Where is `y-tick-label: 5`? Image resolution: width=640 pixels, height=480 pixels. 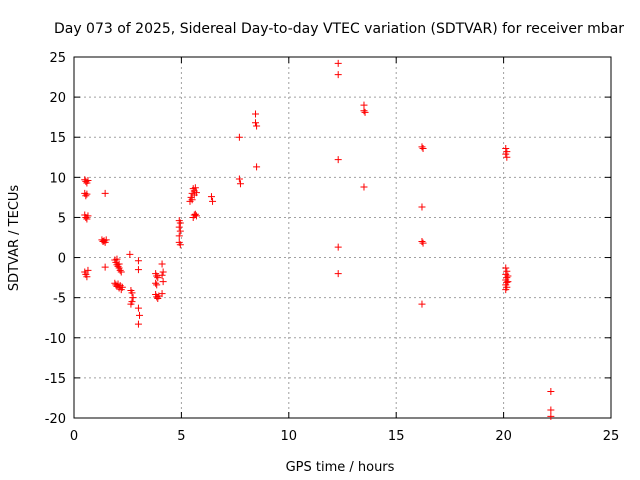 y-tick-label: 5 is located at coordinates (62, 218).